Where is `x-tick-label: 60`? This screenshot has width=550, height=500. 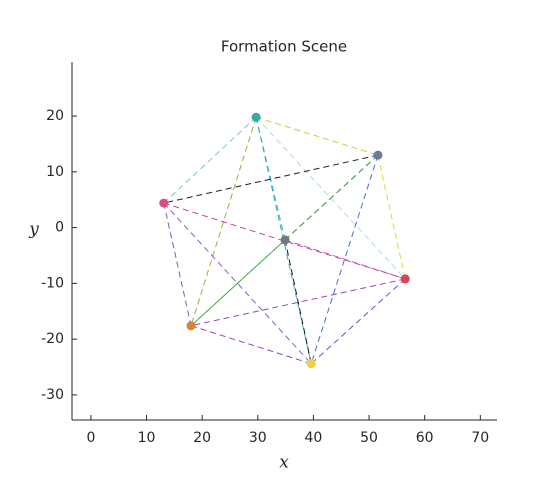 x-tick-label: 60 is located at coordinates (425, 438).